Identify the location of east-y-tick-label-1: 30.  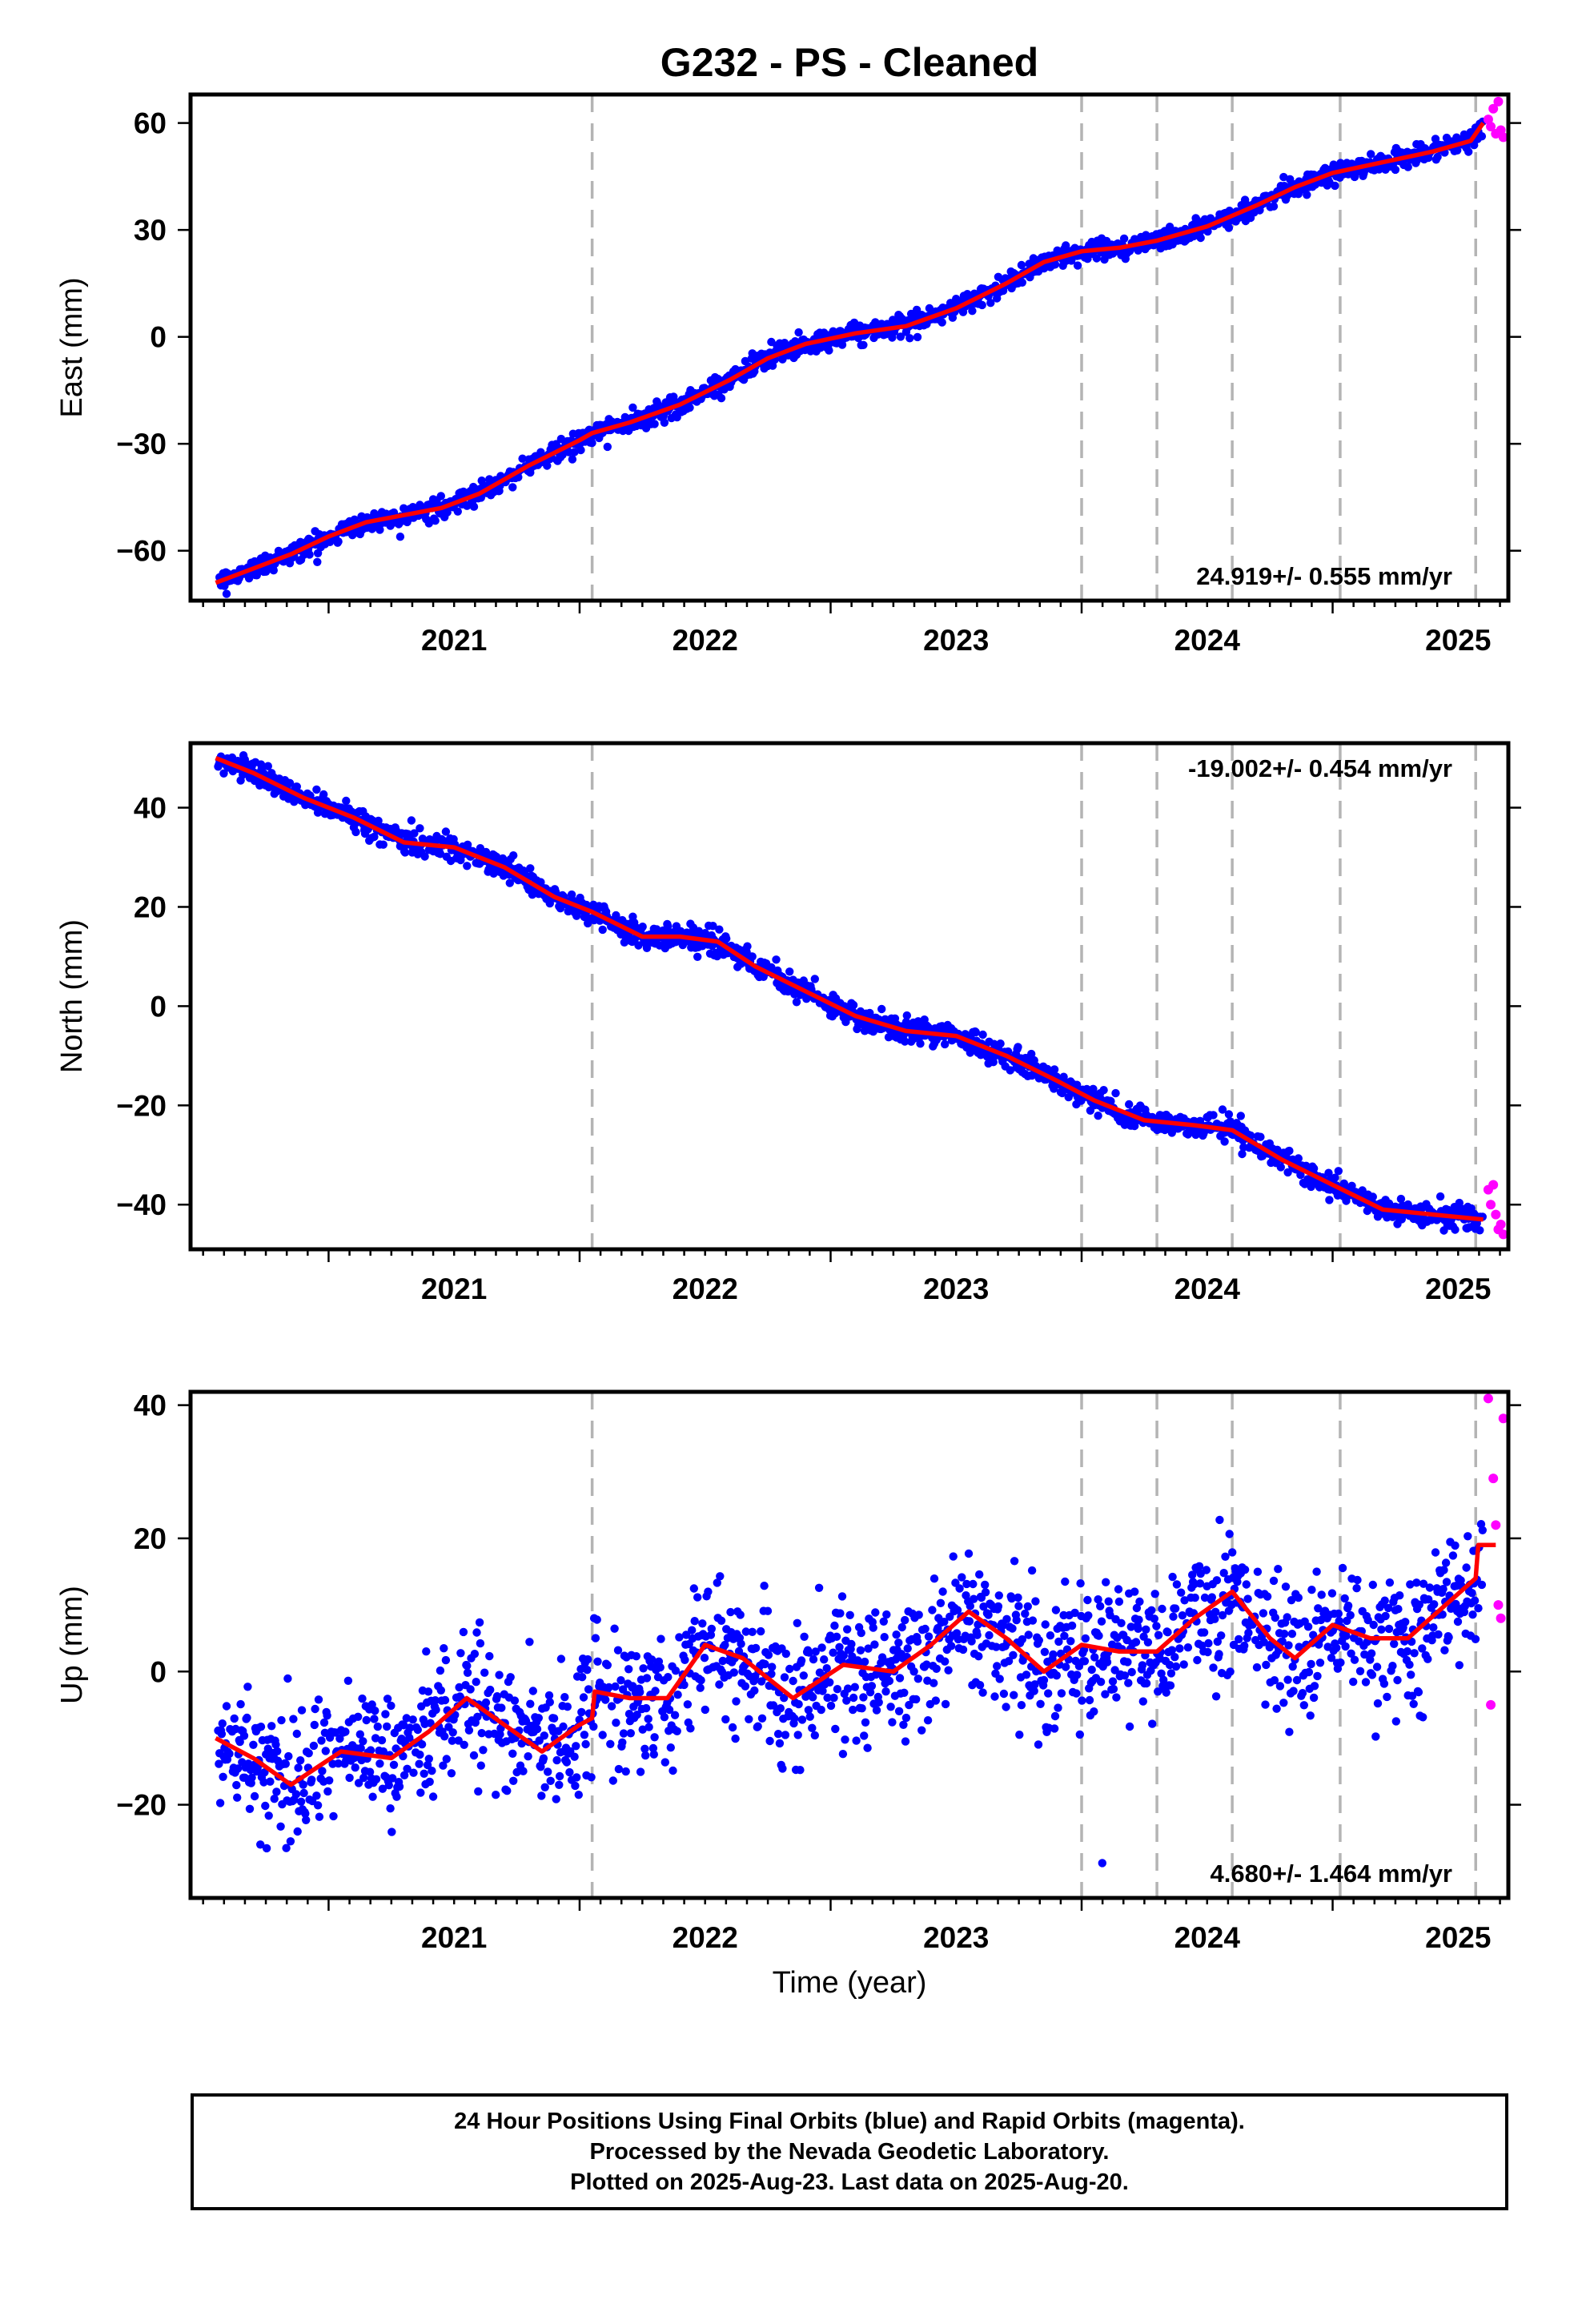
(151, 230).